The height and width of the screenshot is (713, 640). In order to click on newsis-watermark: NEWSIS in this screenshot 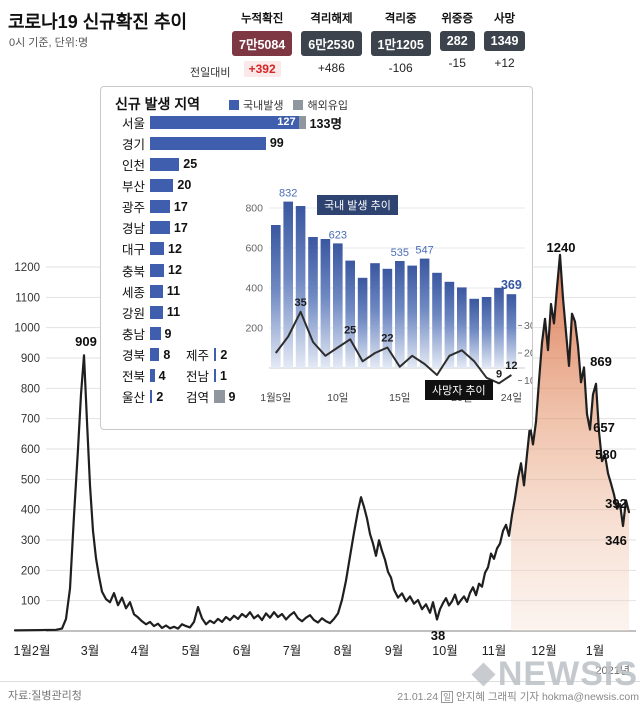, I will do `click(554, 674)`.